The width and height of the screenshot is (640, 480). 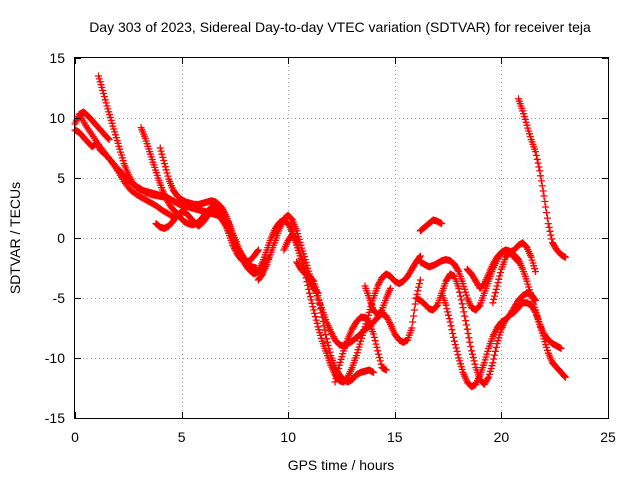 What do you see at coordinates (55, 418) in the screenshot?
I see `y-tick-label: -15` at bounding box center [55, 418].